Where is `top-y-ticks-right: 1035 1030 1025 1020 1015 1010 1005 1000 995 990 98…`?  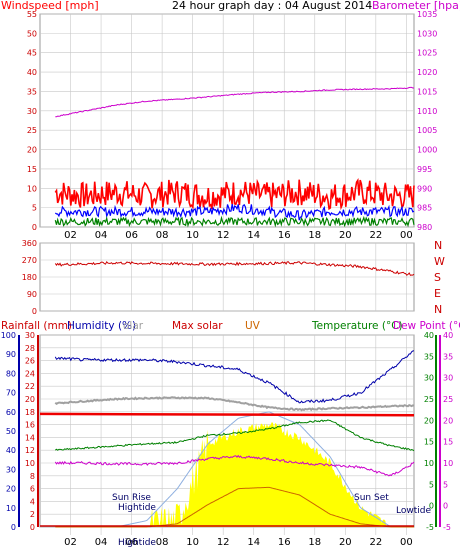
top-y-ticks-right: 1035 1030 1025 1020 1015 1010 1005 1000 995 990 98… is located at coordinates (427, 121).